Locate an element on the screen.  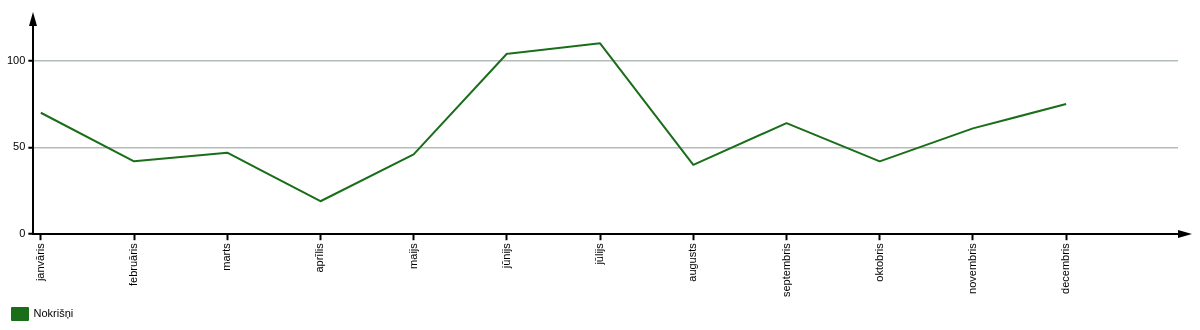
x-tick-label: septembris is located at coordinates (785, 269).